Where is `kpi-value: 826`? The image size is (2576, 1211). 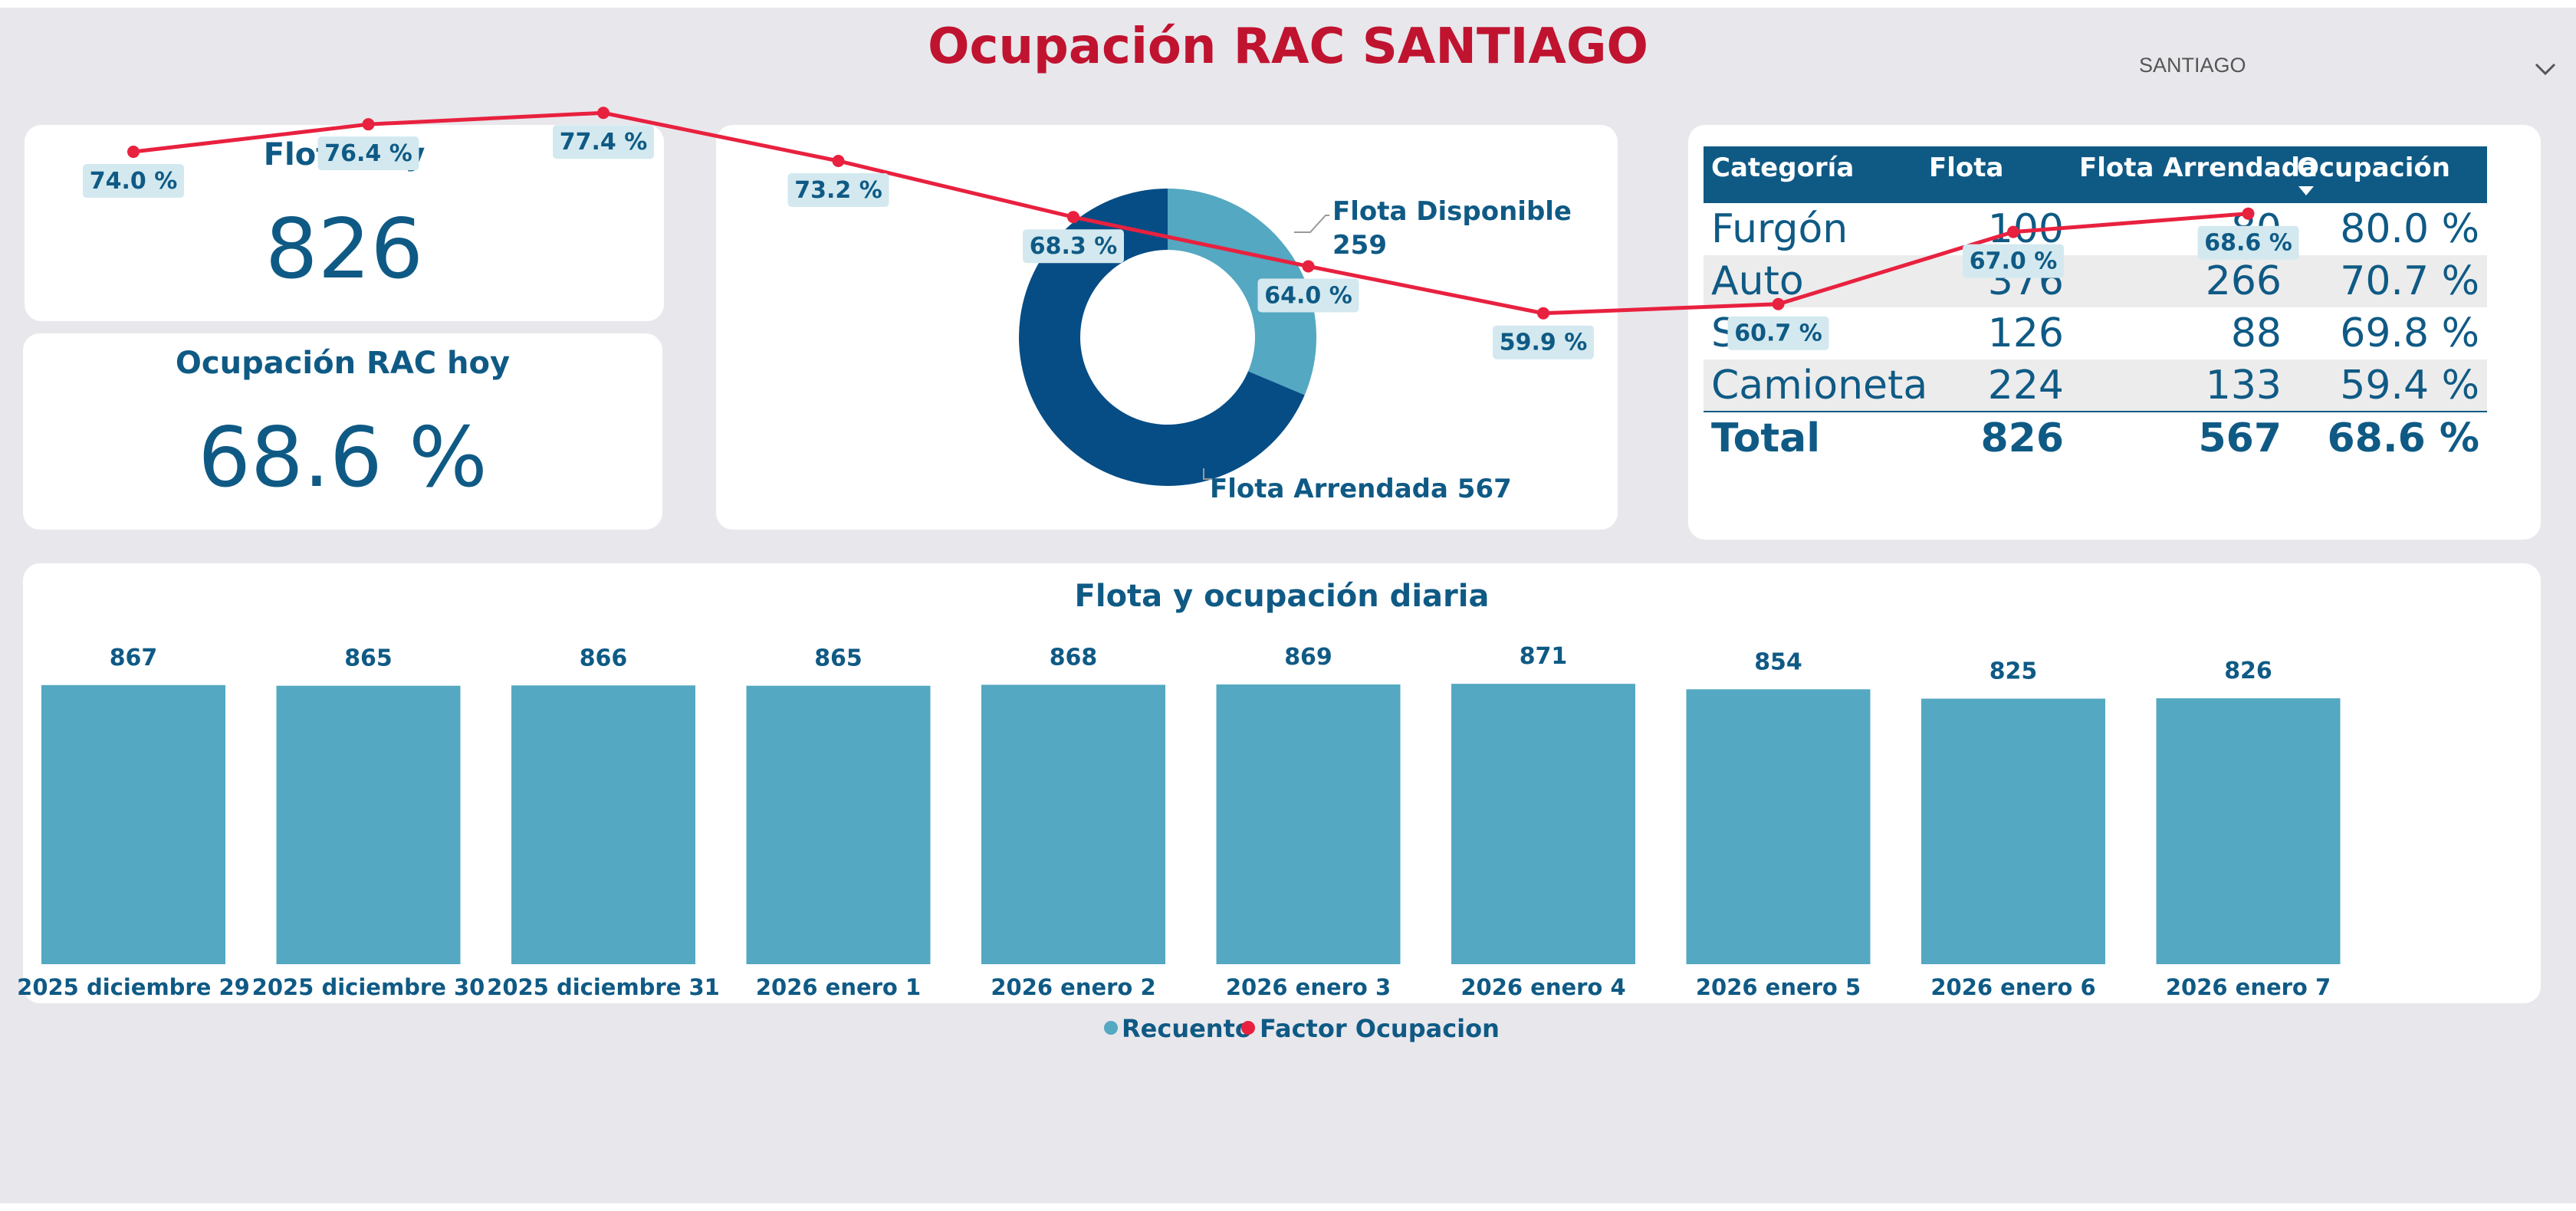
kpi-value: 826 is located at coordinates (344, 249).